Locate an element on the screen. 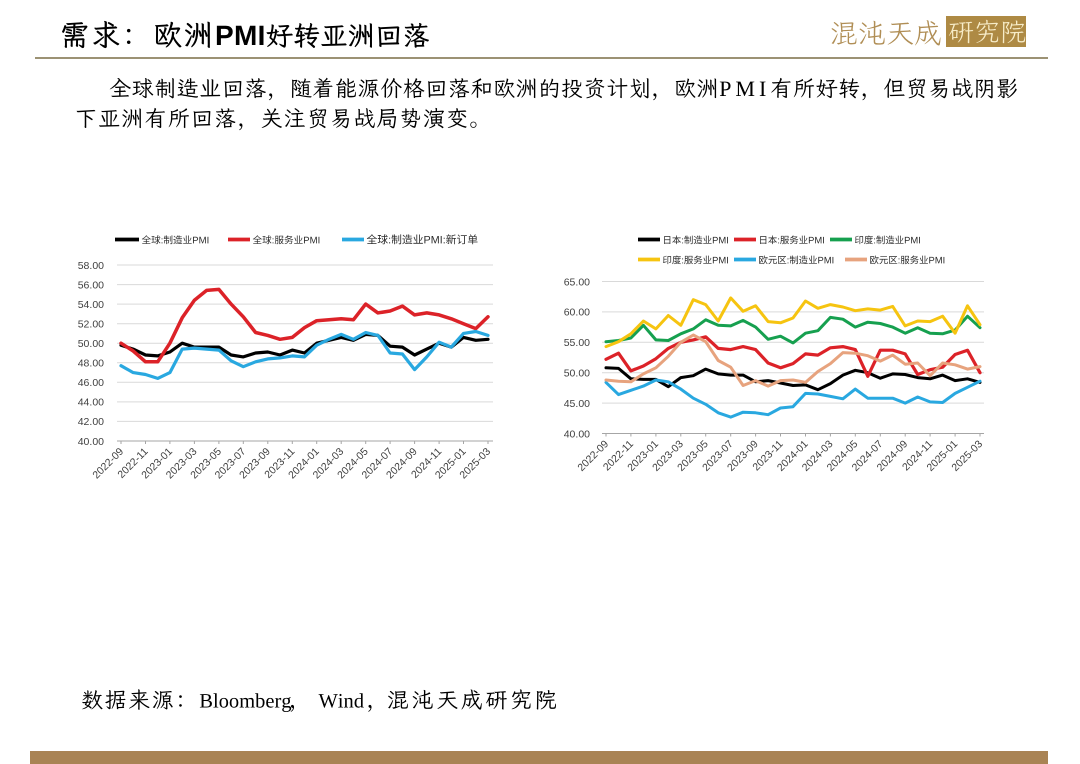 This screenshot has height=764, width=1080. svg-text: 60.00 is located at coordinates (577, 313).